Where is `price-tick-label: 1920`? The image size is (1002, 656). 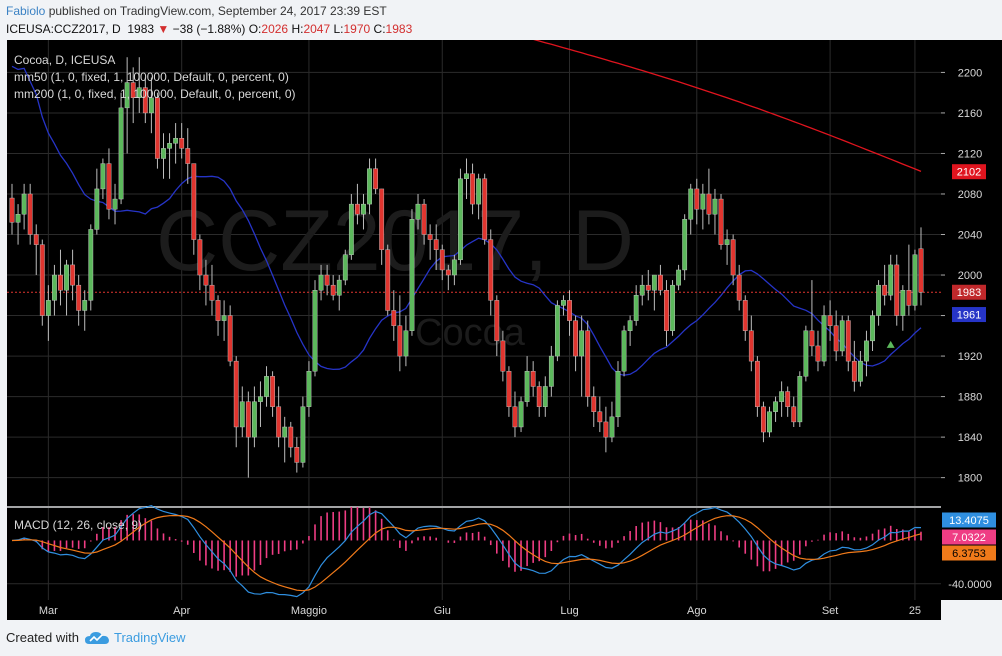 price-tick-label: 1920 is located at coordinates (970, 357).